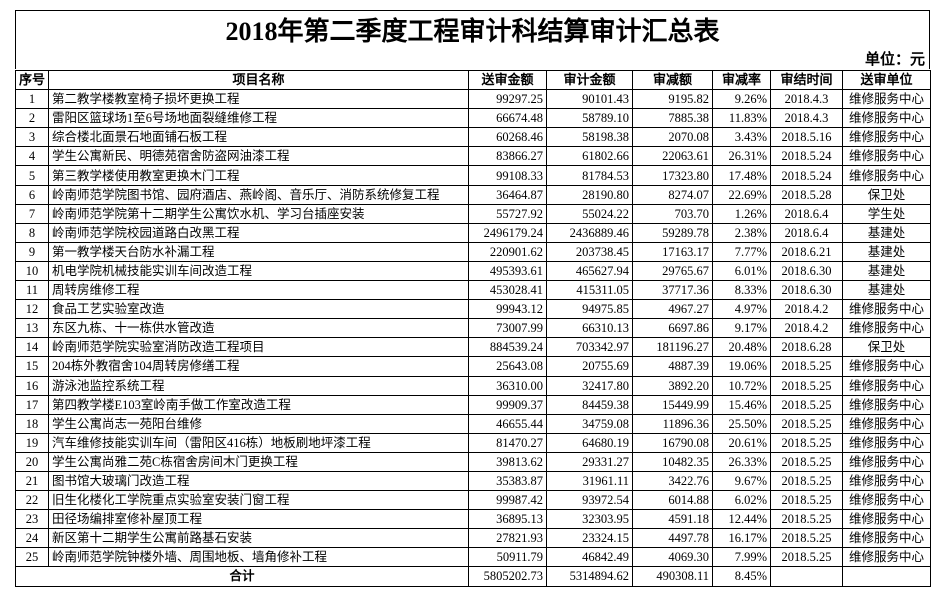 The width and height of the screenshot is (948, 599). What do you see at coordinates (507, 156) in the screenshot?
I see `table-cell: 83866.27` at bounding box center [507, 156].